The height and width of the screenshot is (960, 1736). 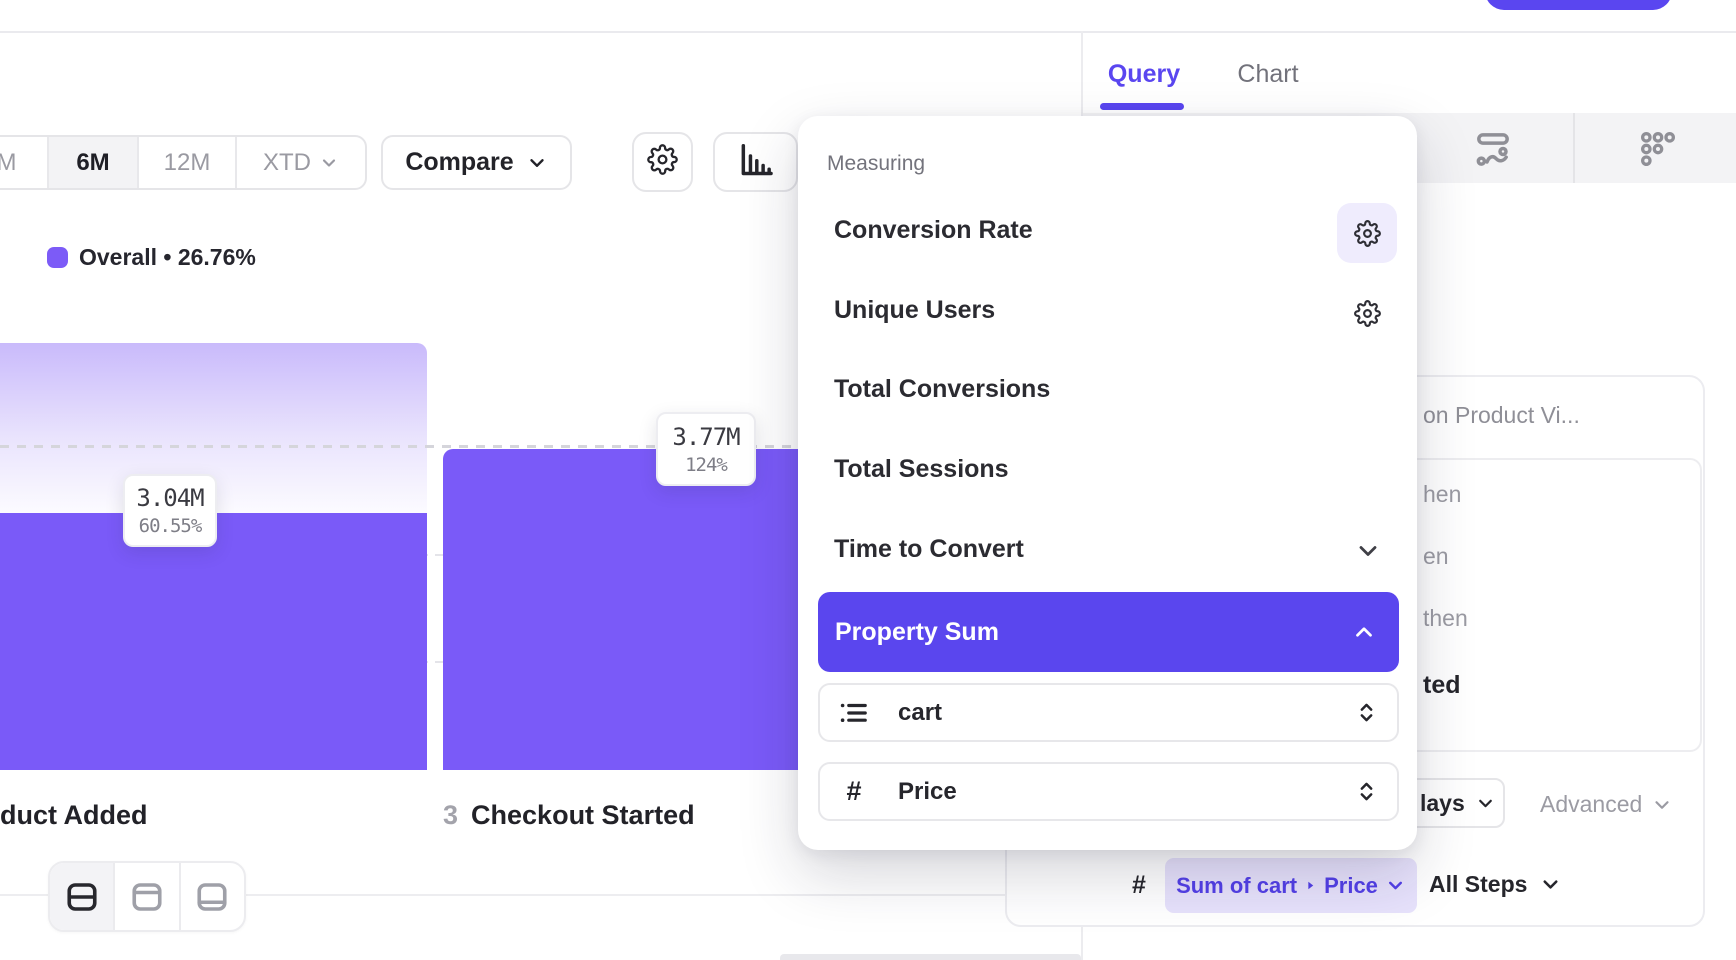 What do you see at coordinates (1142, 106) in the screenshot?
I see `active-tab-underline` at bounding box center [1142, 106].